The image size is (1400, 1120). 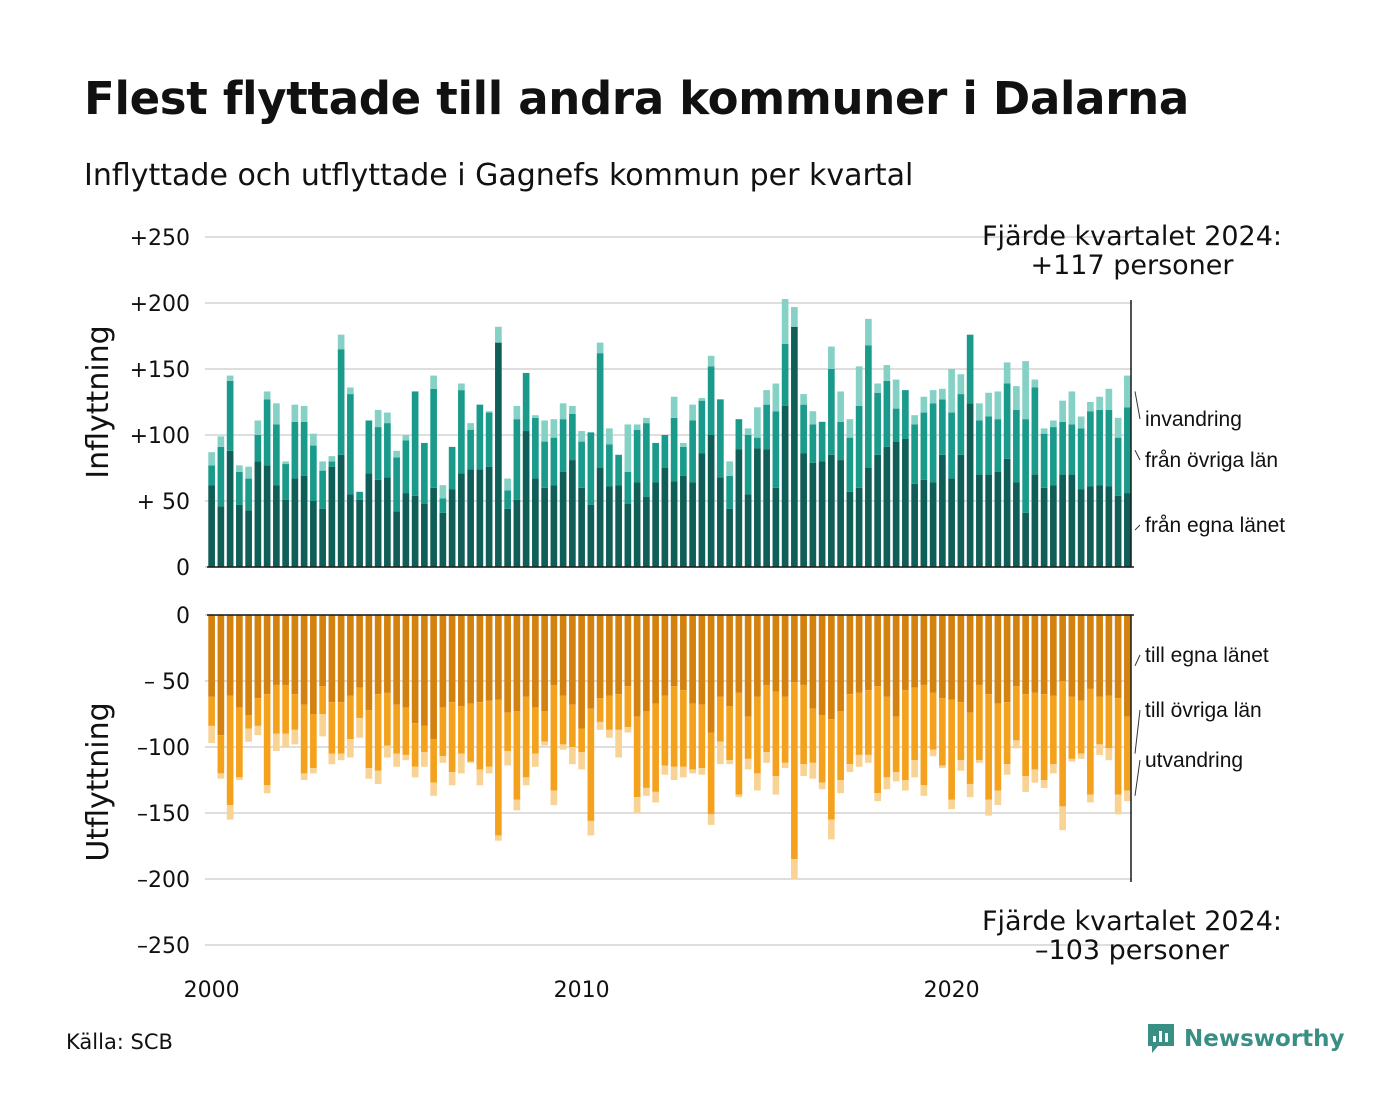 What do you see at coordinates (1215, 525) in the screenshot?
I see `inflow-series-label: från egna länet` at bounding box center [1215, 525].